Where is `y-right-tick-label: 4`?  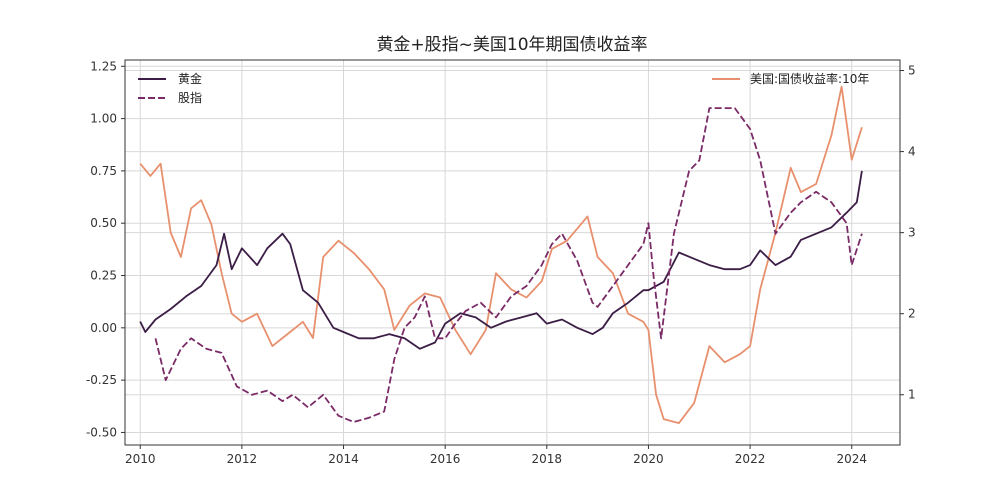
y-right-tick-label: 4 is located at coordinates (912, 152).